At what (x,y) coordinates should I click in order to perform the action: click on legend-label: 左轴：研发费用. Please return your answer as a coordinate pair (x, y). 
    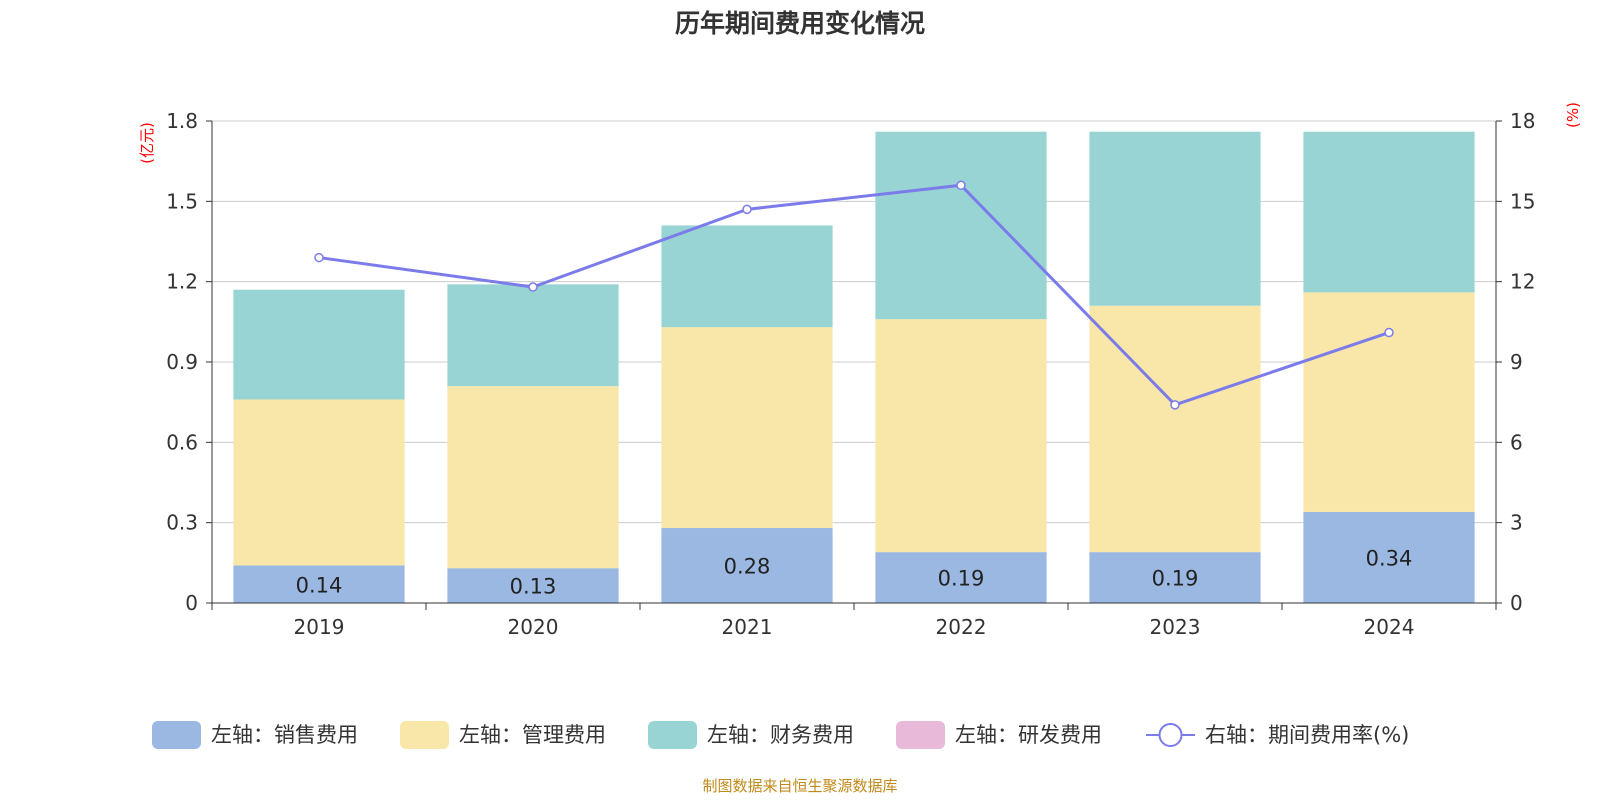
    Looking at the image, I should click on (1028, 735).